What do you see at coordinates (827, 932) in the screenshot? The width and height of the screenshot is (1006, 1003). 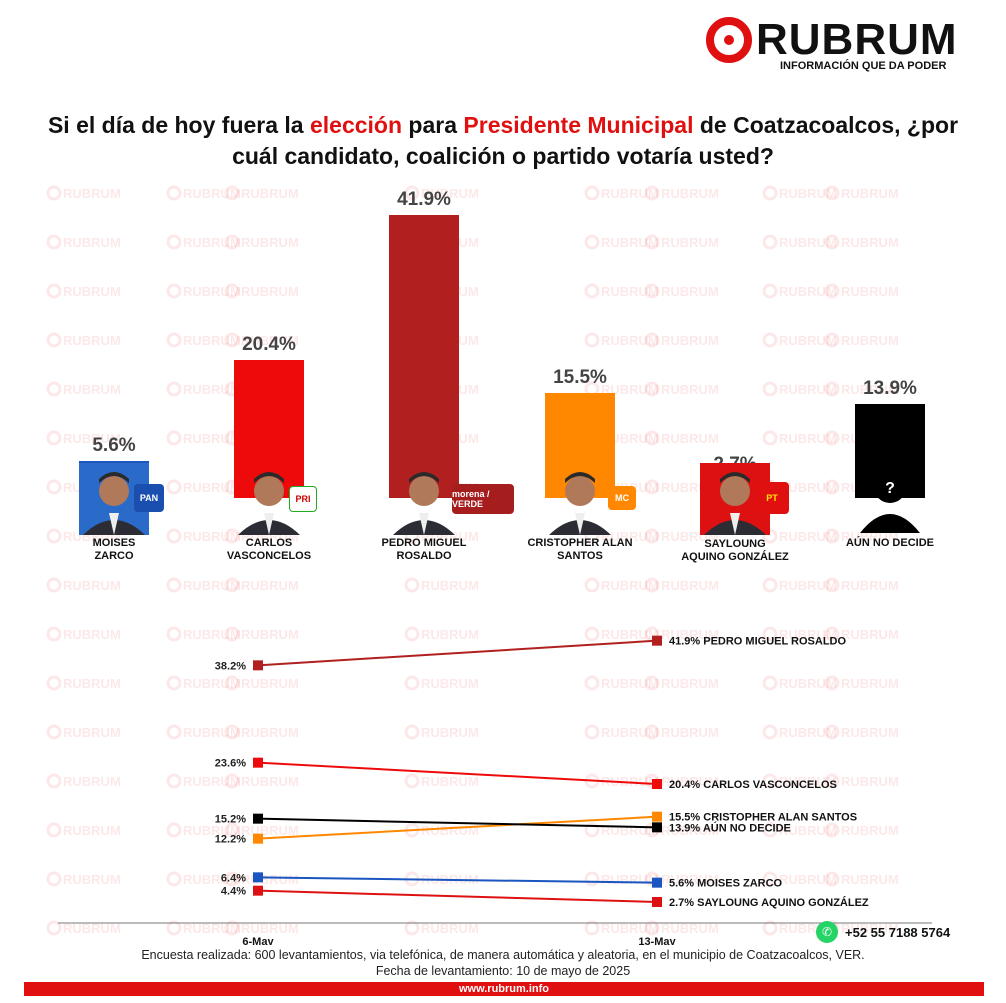 I see `whatsapp-icon: ✆` at bounding box center [827, 932].